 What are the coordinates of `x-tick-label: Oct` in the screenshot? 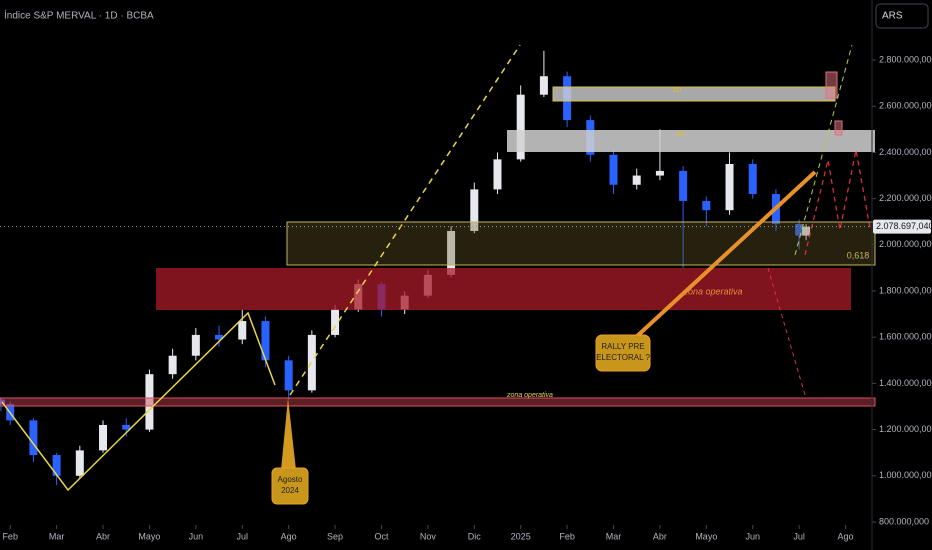 It's located at (381, 536).